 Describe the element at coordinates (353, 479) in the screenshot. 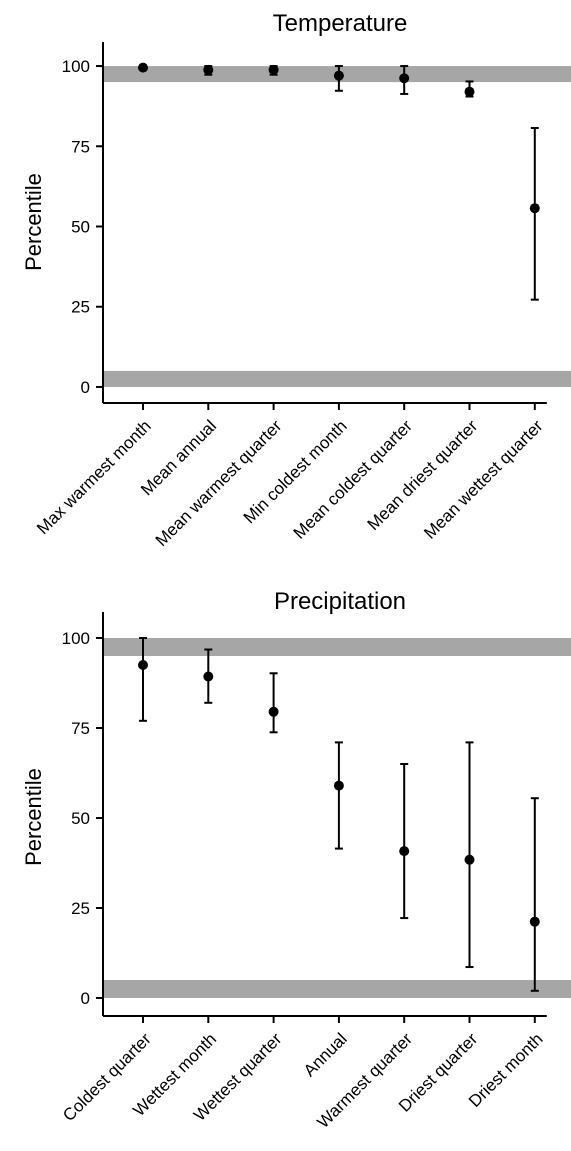

I see `x-tick-label: Mean coldest quarter` at that location.